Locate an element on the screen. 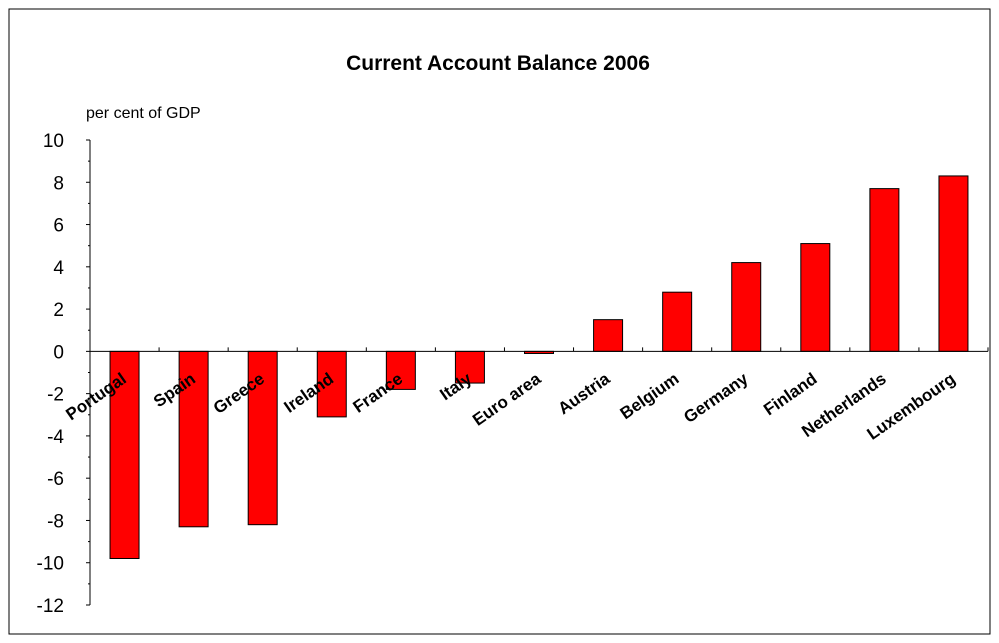  chart-title: Current Account Balance 2006 is located at coordinates (498, 63).